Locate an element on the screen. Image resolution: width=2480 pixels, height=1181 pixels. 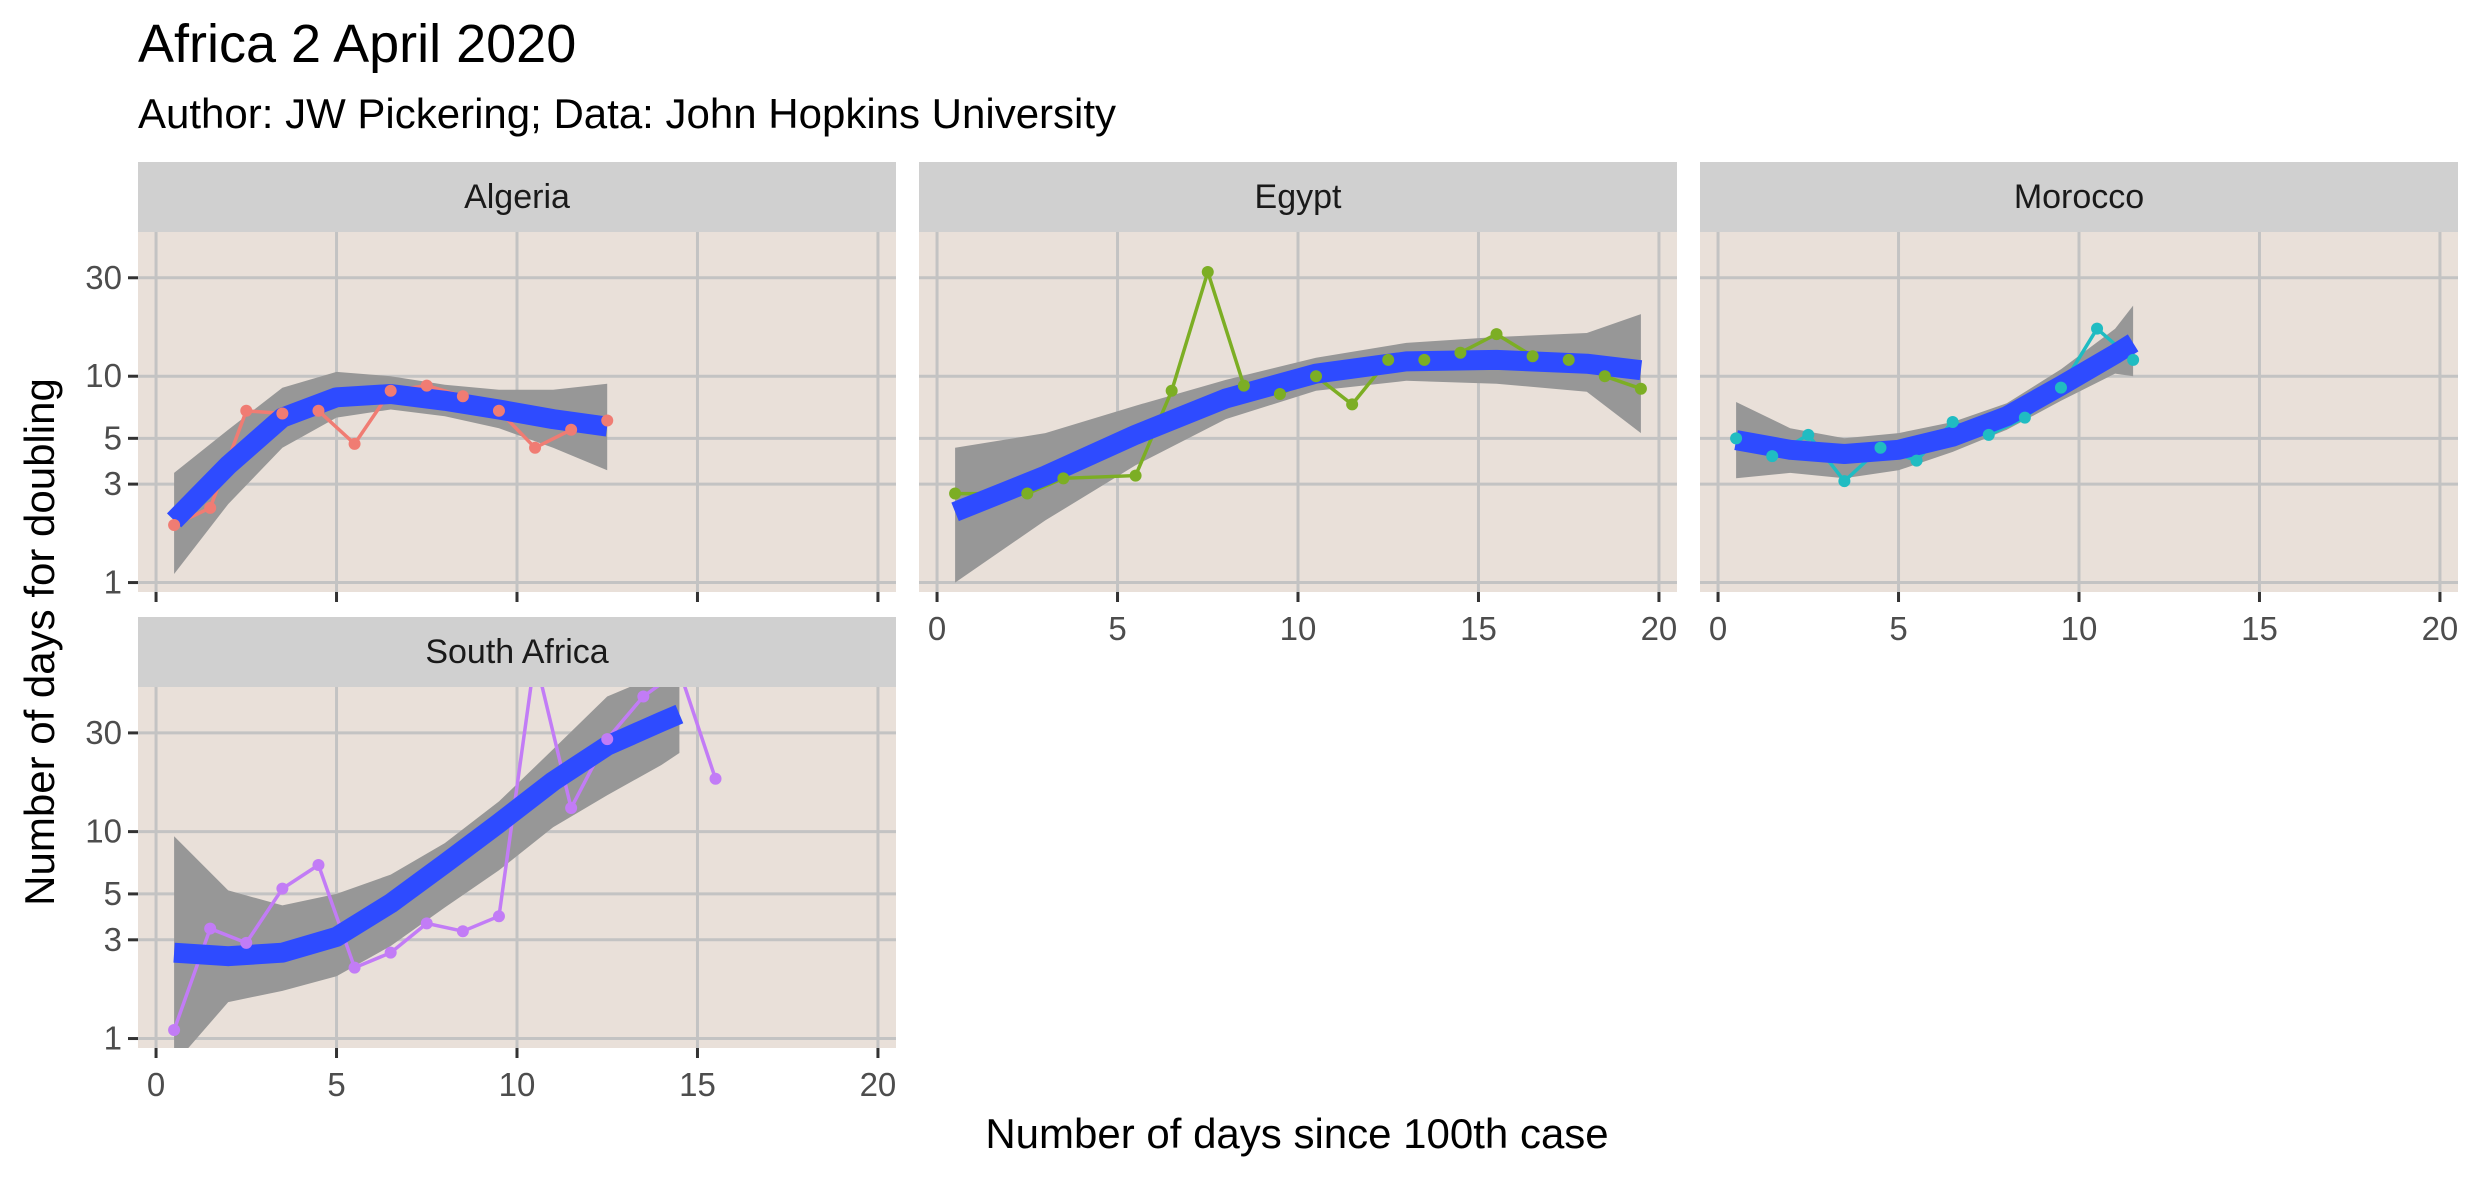
plot-area-south-africa is located at coordinates (445, 867).